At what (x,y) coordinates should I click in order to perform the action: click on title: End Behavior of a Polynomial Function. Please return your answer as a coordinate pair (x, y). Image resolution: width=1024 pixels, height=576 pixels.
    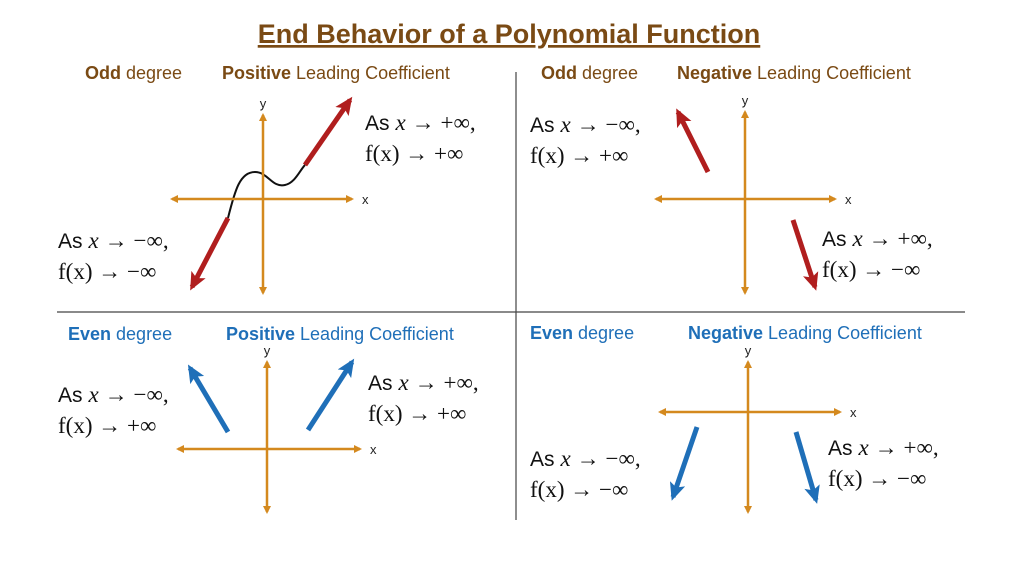
    Looking at the image, I should click on (509, 34).